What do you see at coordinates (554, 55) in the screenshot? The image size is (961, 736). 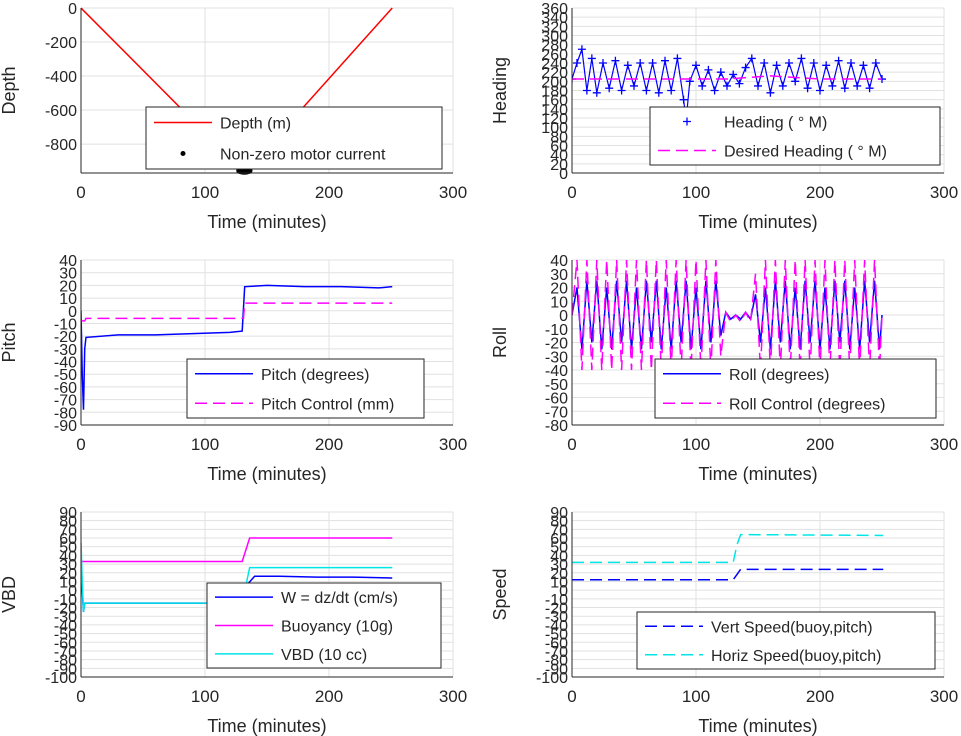 I see `y-tick-label: 260` at bounding box center [554, 55].